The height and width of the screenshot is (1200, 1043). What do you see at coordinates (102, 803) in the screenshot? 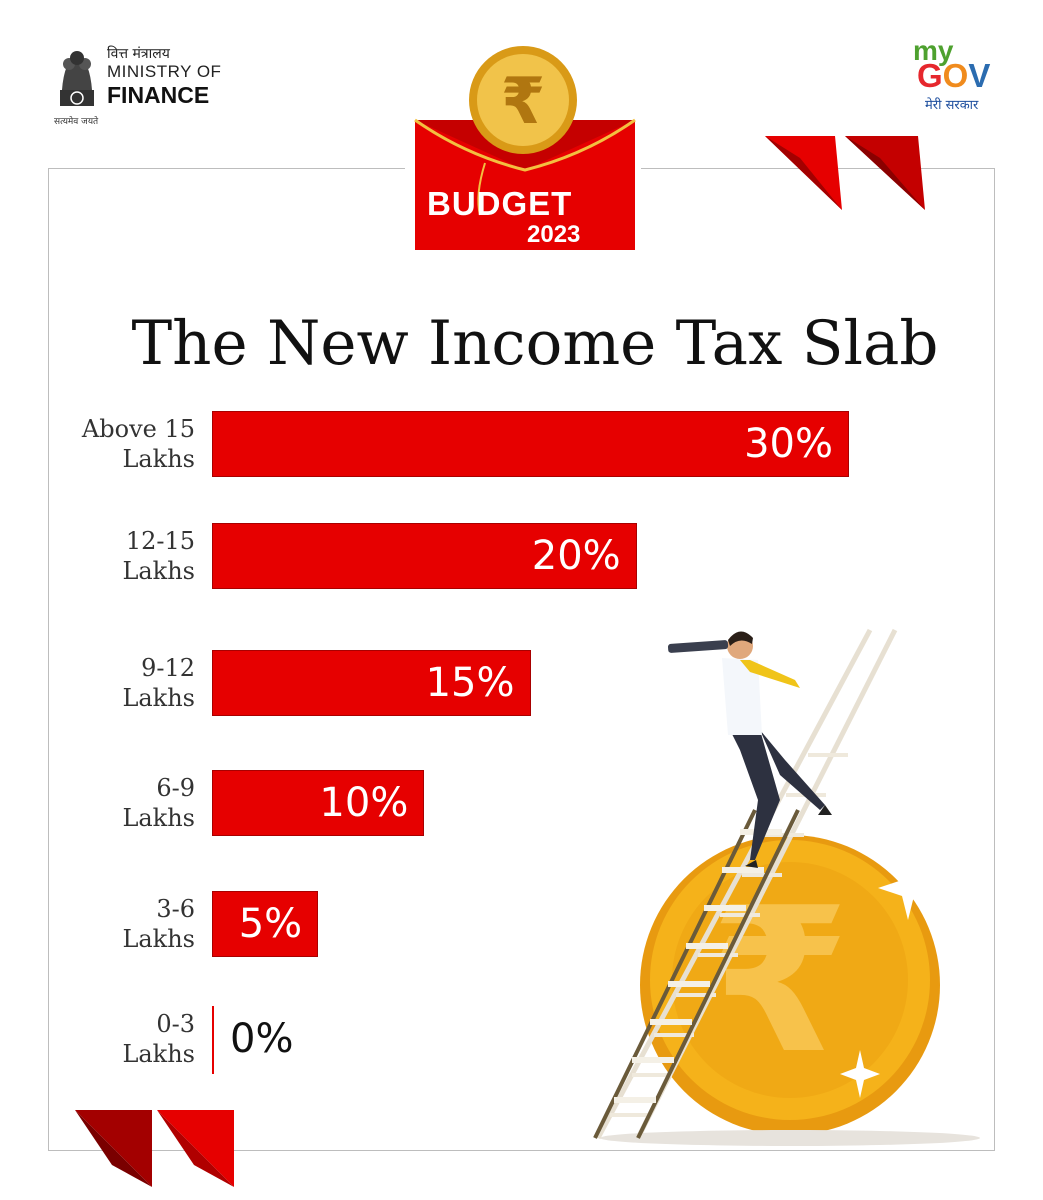
I see `slab-label: 6-9 Lakhs` at bounding box center [102, 803].